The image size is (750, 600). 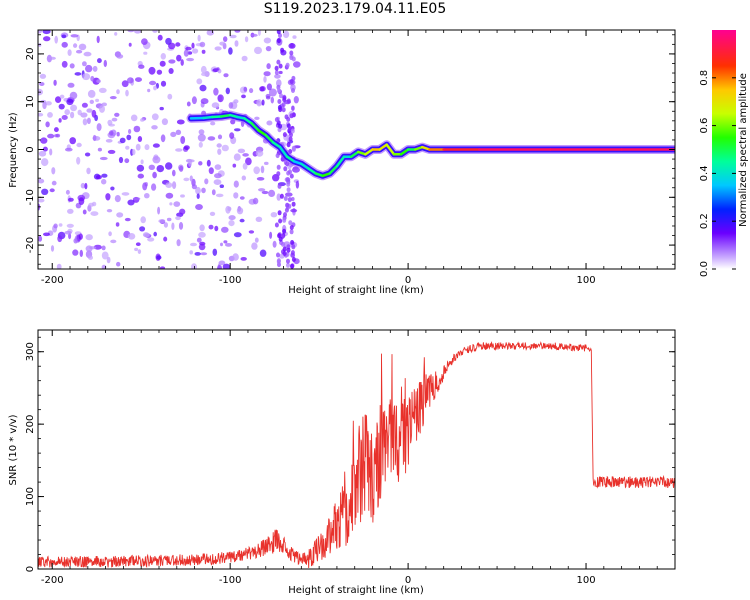 I want to click on snr-y-tick-label: 100, so click(x=30, y=496).